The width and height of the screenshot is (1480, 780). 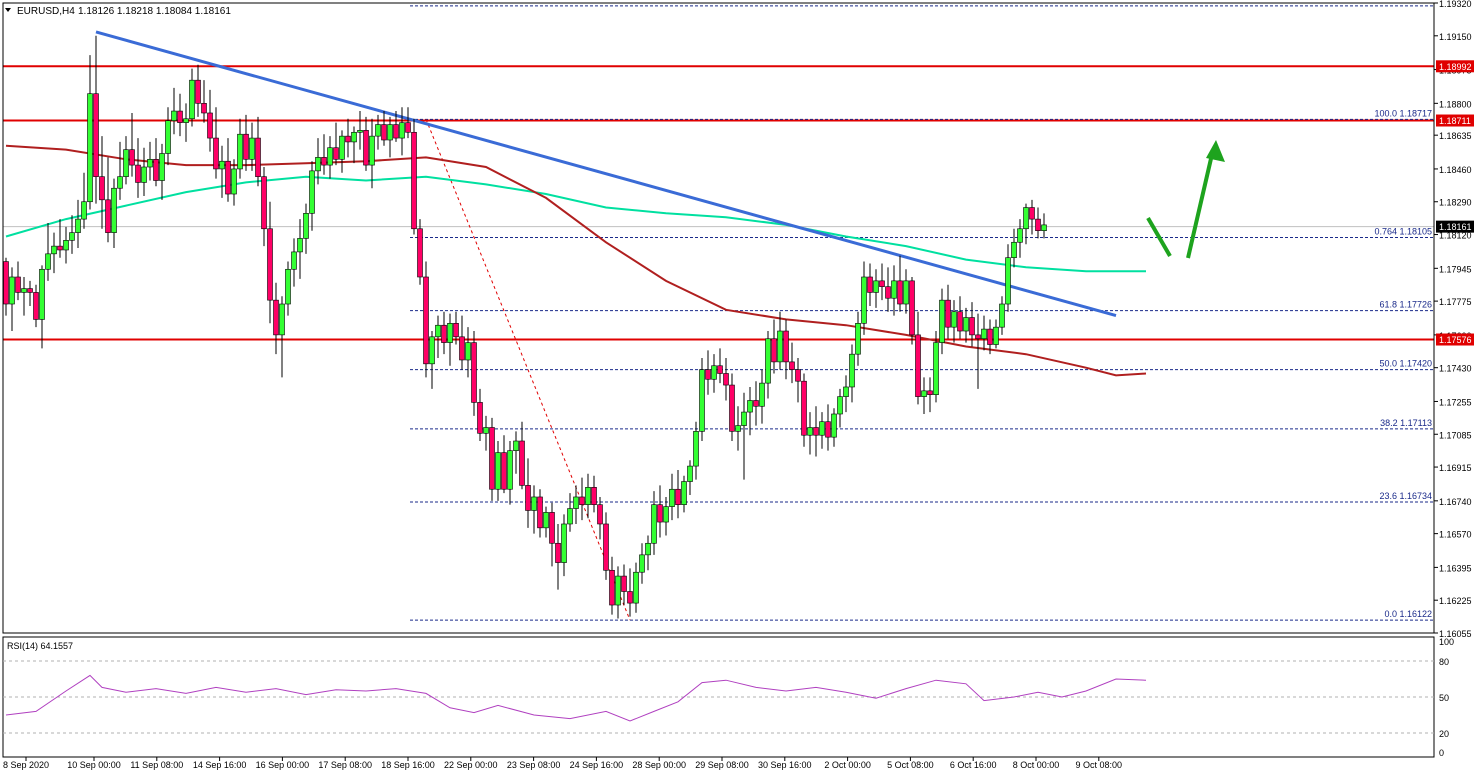 I want to click on price-tag-label: 1.18711, so click(x=1455, y=121).